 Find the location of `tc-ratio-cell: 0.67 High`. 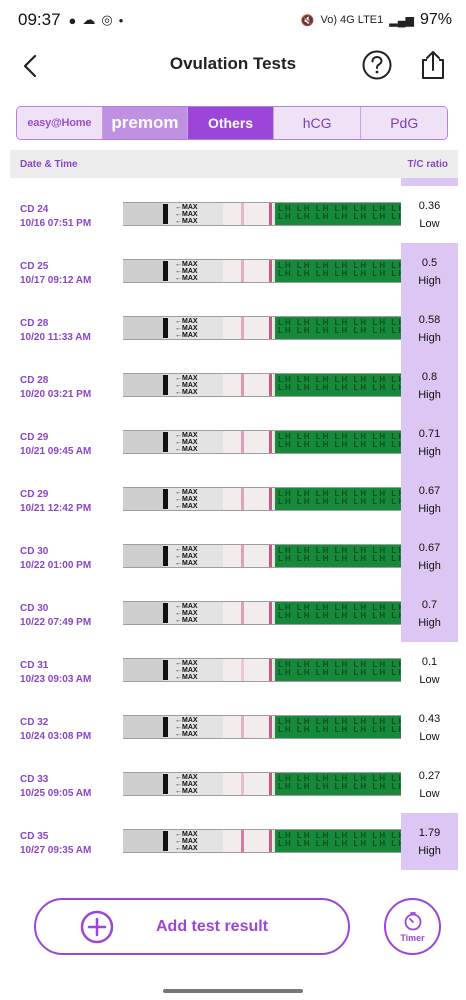

tc-ratio-cell: 0.67 High is located at coordinates (429, 499).